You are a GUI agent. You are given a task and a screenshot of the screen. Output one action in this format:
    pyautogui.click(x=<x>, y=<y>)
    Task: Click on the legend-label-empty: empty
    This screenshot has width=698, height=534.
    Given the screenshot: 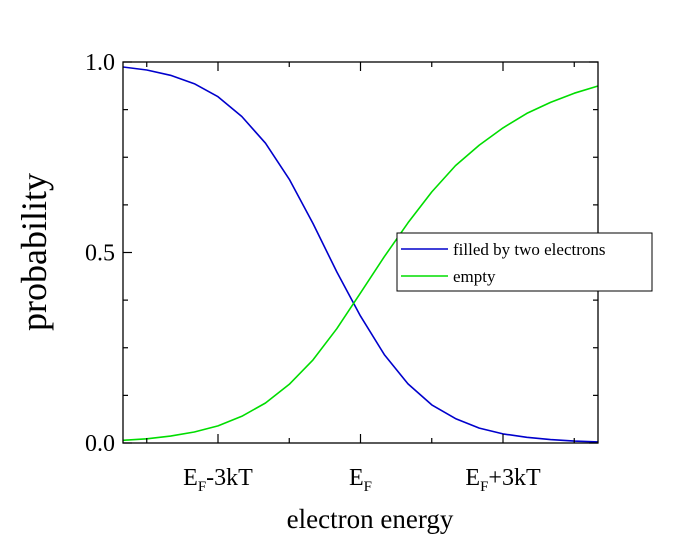 What is the action you would take?
    pyautogui.click(x=474, y=276)
    